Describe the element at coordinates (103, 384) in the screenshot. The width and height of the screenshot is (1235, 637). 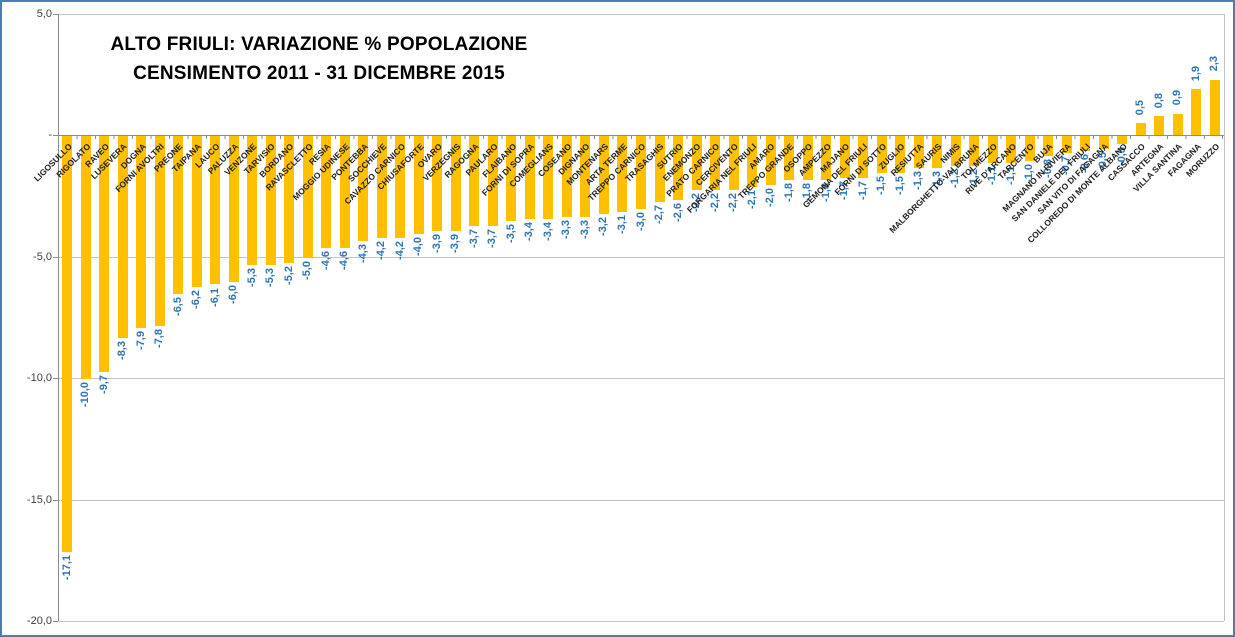
I see `bar-value-label: -9,7` at that location.